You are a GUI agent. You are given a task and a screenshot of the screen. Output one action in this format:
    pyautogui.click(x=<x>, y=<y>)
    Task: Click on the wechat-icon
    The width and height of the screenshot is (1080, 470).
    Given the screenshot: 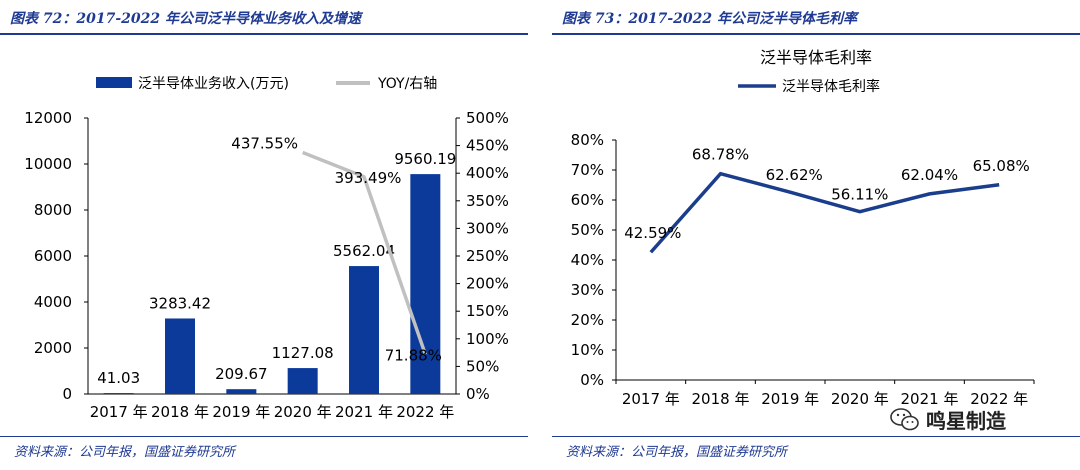 What is the action you would take?
    pyautogui.click(x=904, y=418)
    